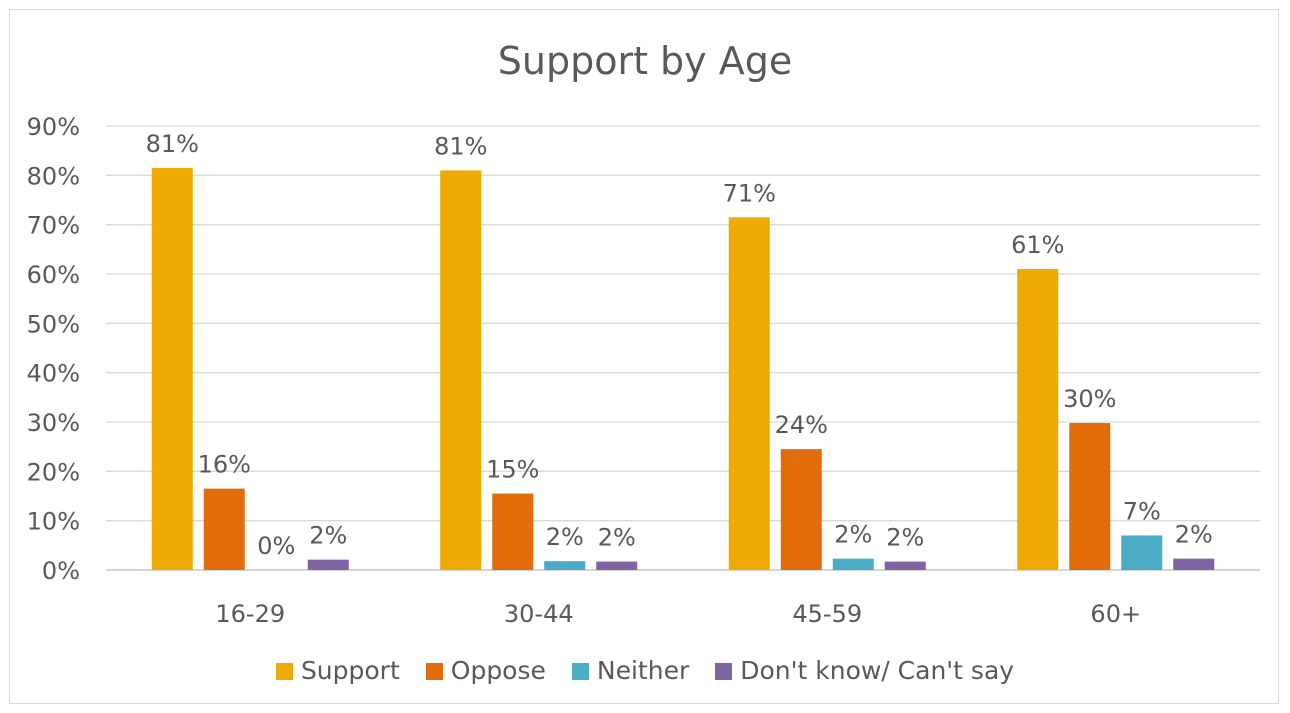  Describe the element at coordinates (512, 470) in the screenshot. I see `data-label: 15%` at that location.